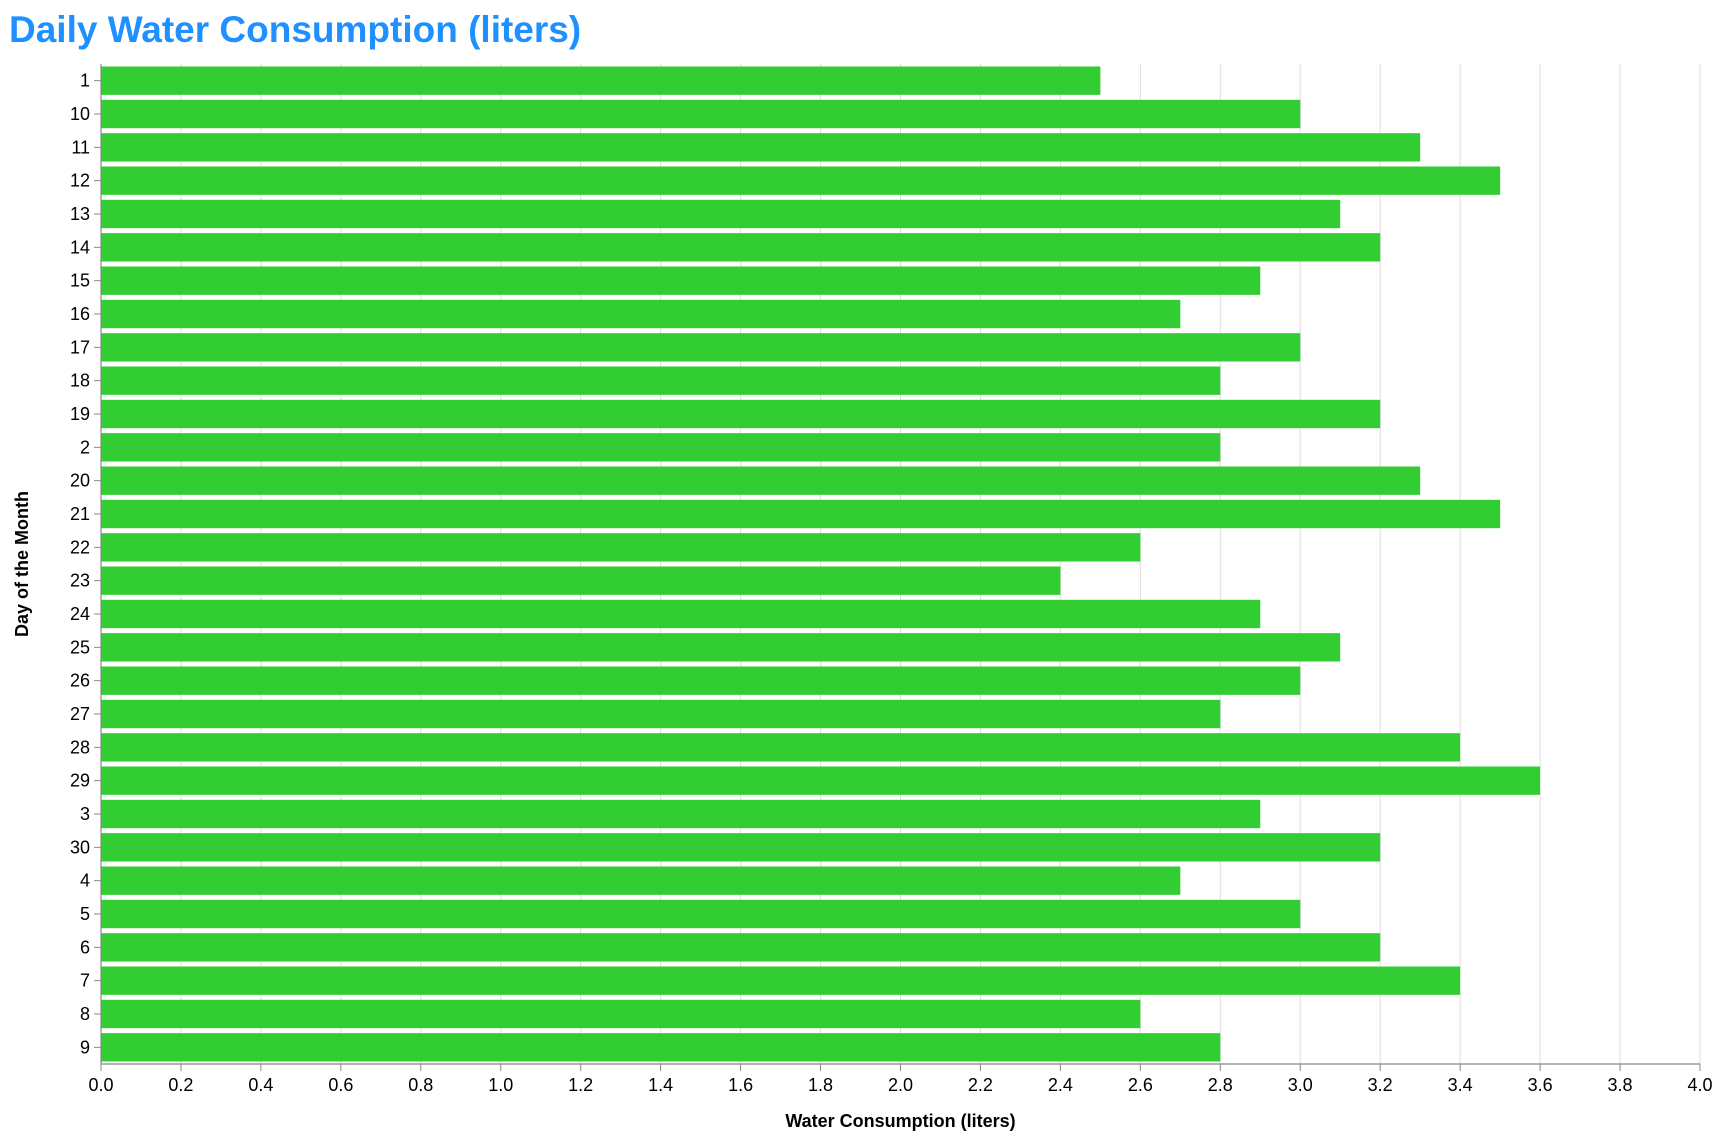  I want to click on y-tick-label: 4, so click(85, 881).